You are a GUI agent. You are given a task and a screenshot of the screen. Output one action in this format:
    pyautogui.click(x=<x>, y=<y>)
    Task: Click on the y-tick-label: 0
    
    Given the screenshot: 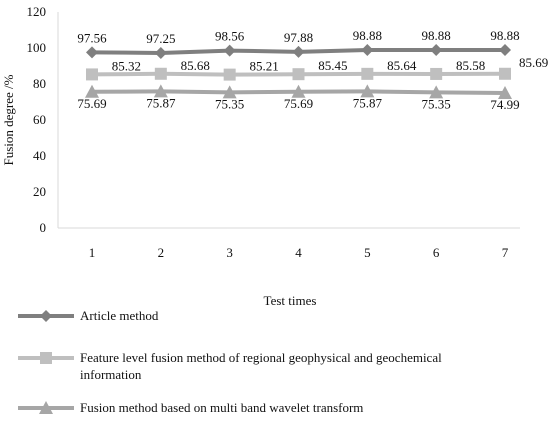 What is the action you would take?
    pyautogui.click(x=43, y=227)
    